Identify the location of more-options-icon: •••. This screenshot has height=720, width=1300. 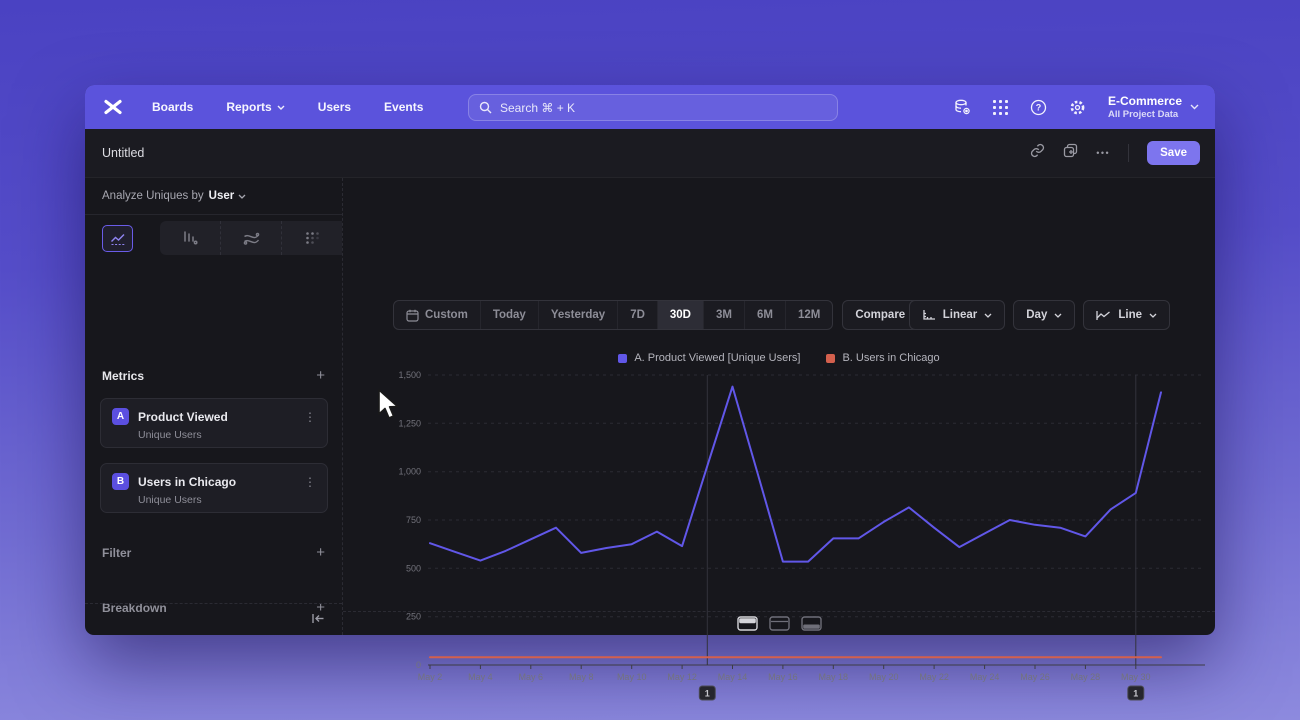
(1103, 153).